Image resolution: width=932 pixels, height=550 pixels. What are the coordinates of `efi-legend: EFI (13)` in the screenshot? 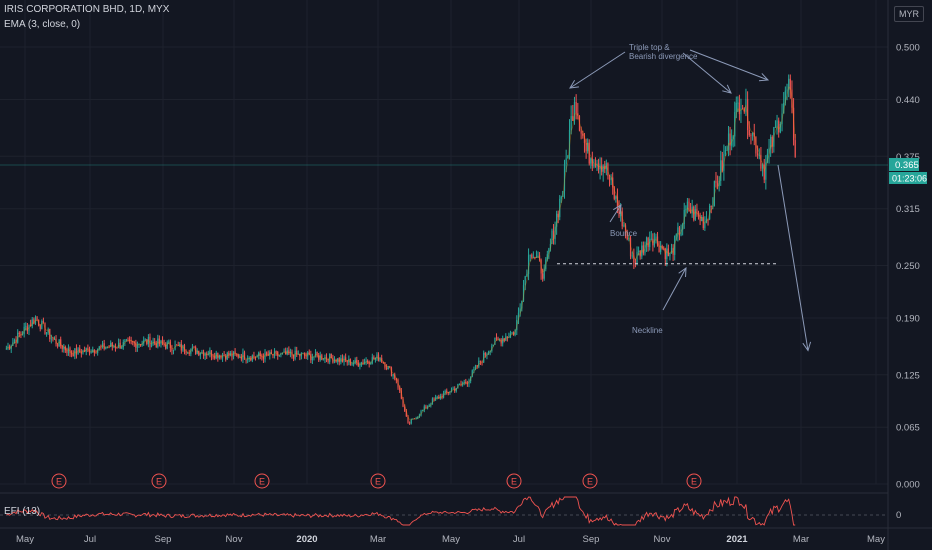 It's located at (22, 511).